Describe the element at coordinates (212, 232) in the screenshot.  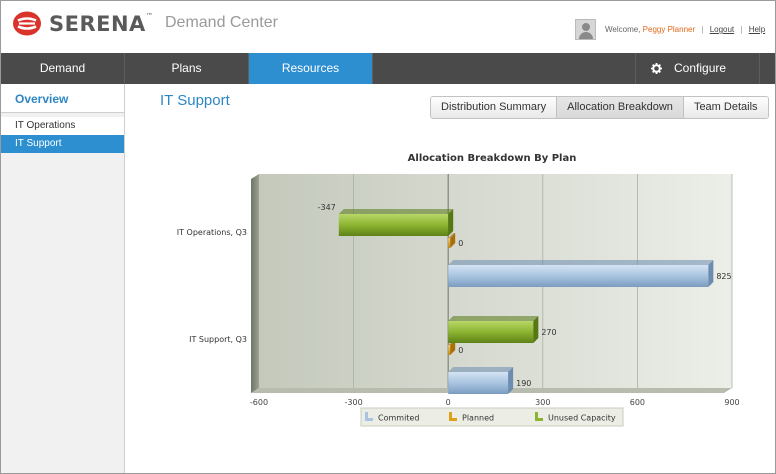
I see `y-category-label: IT Operations, Q3` at that location.